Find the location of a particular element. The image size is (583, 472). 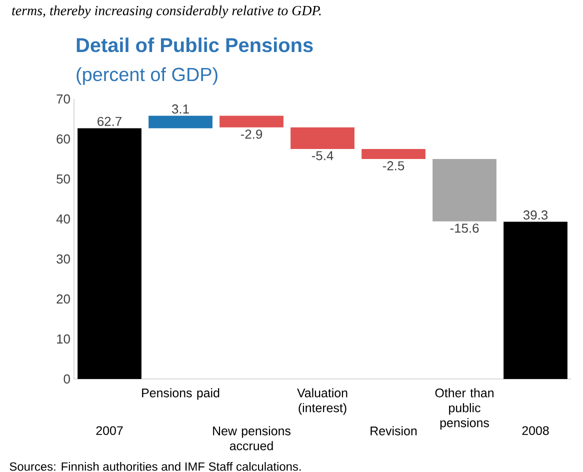

y-tick-label: 60 is located at coordinates (63, 139).